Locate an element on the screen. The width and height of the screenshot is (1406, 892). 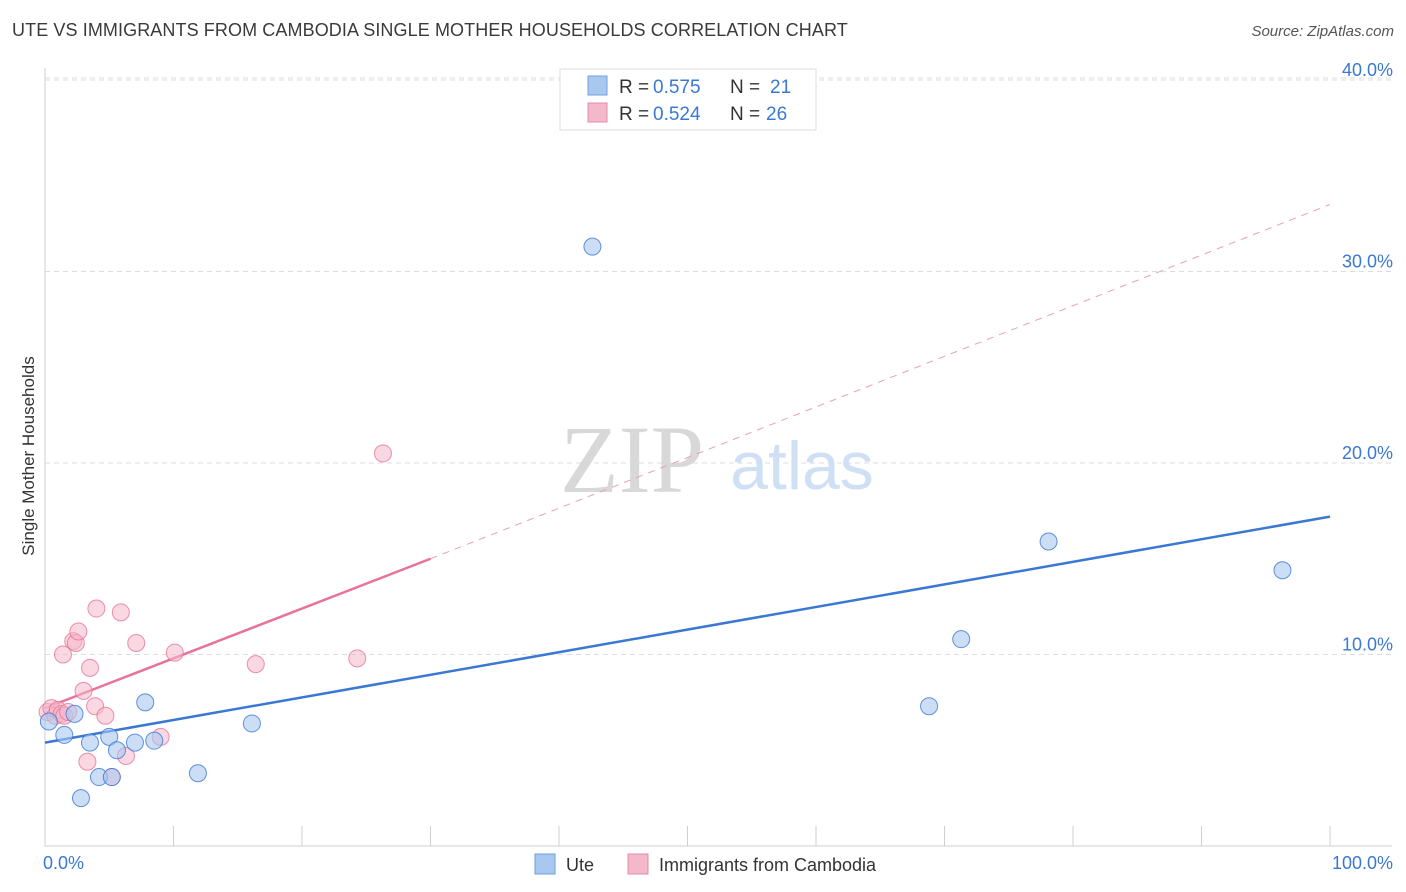
legend-n-label-ute: N = is located at coordinates (745, 87).